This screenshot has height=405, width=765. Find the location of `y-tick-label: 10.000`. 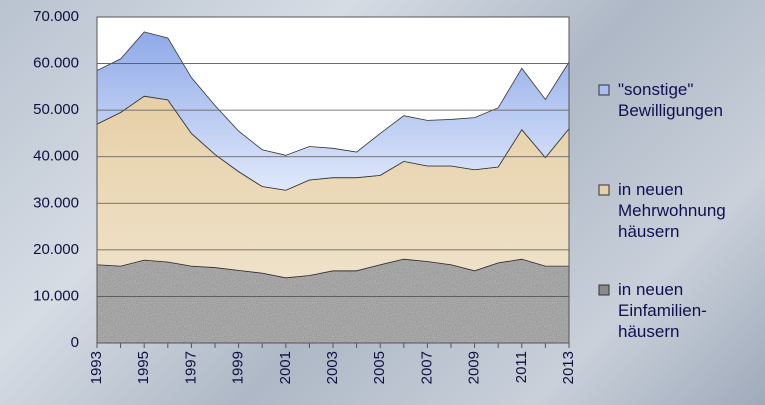

y-tick-label: 10.000 is located at coordinates (56, 295).